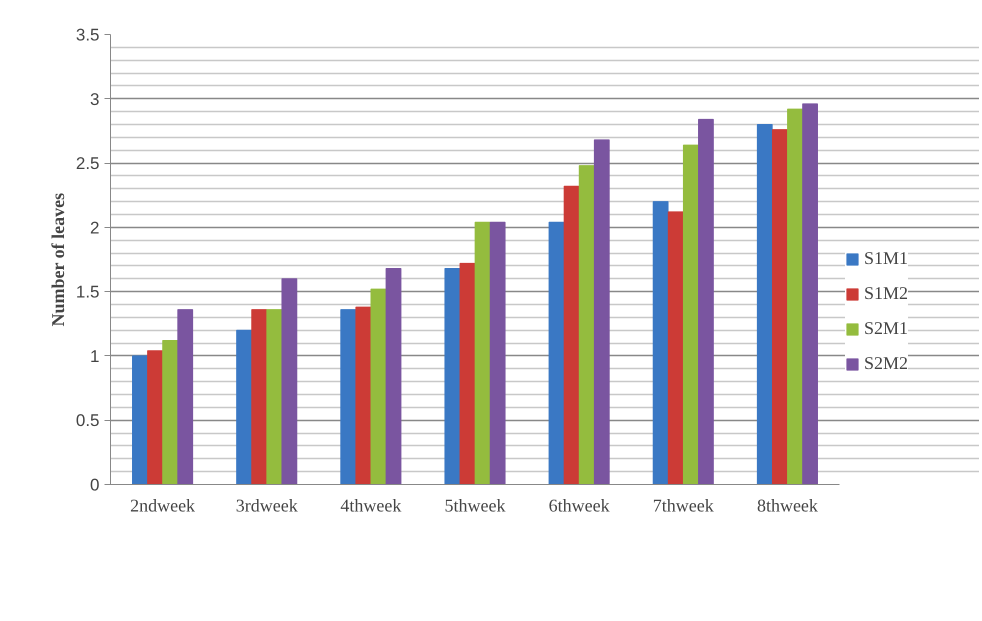  What do you see at coordinates (58, 259) in the screenshot?
I see `y-axis-title: Number of leaves` at bounding box center [58, 259].